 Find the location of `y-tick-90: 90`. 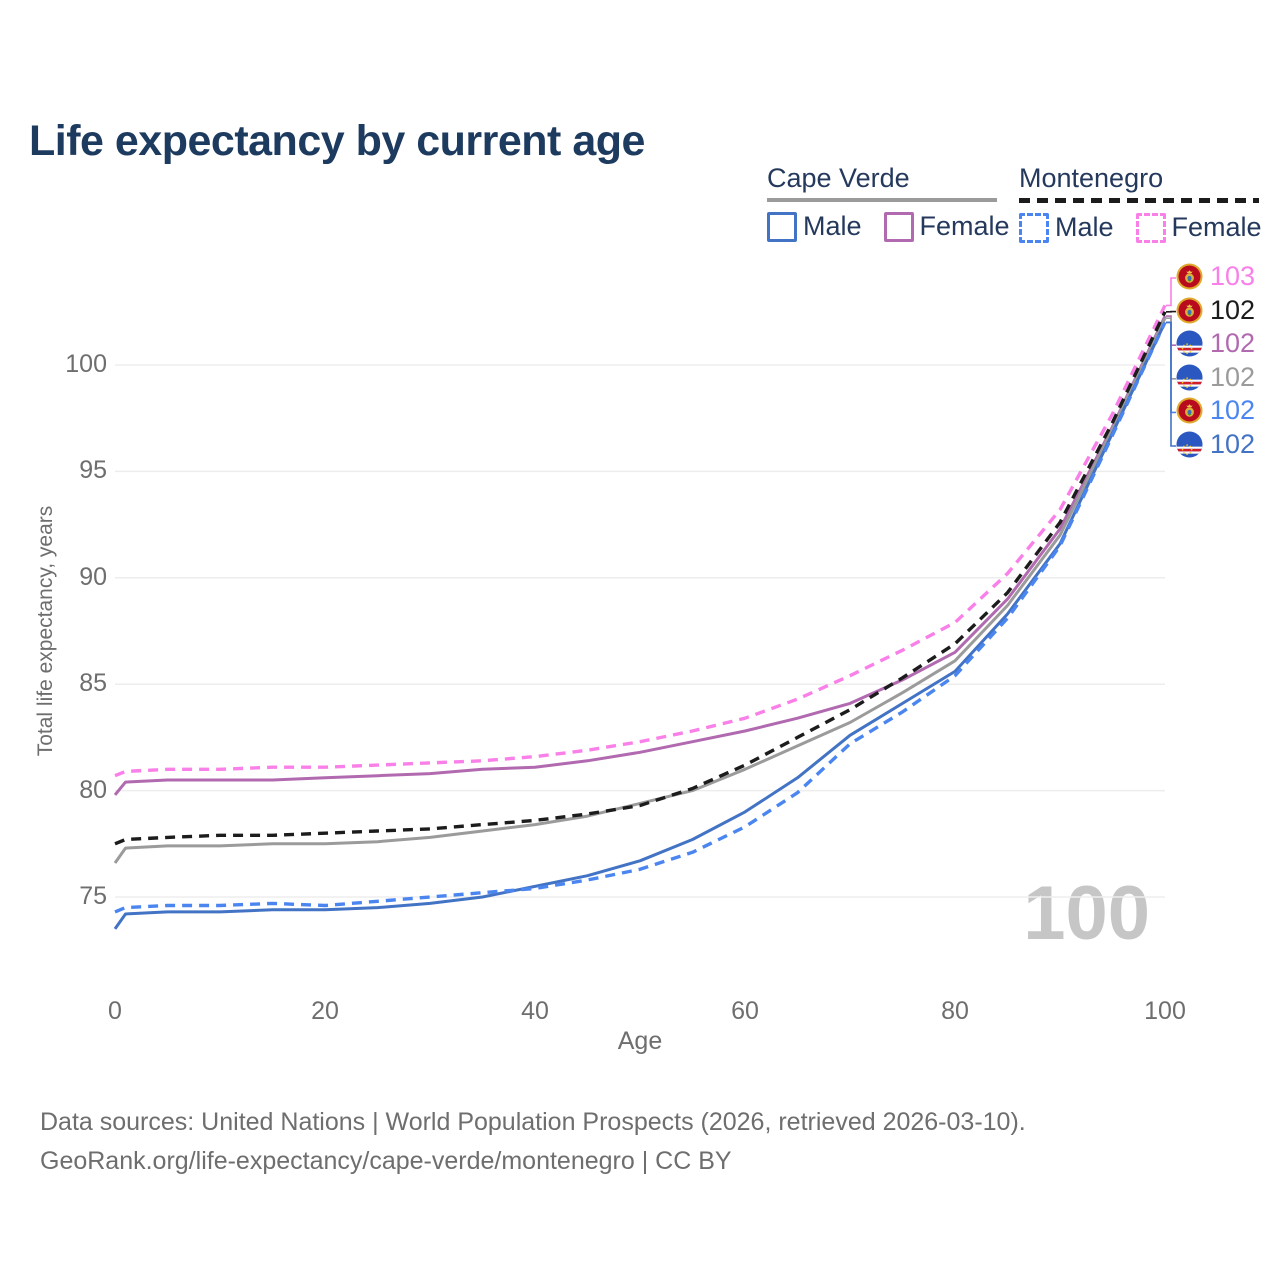

y-tick-90: 90 is located at coordinates (93, 577).